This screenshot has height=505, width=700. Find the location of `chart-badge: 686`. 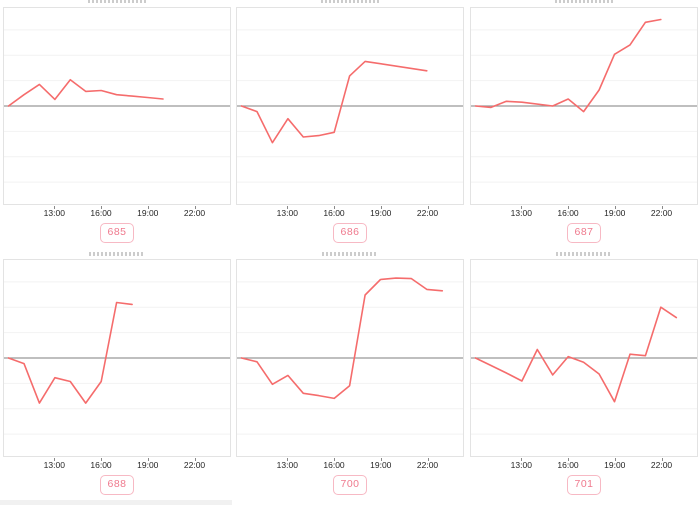

chart-badge: 686 is located at coordinates (350, 233).